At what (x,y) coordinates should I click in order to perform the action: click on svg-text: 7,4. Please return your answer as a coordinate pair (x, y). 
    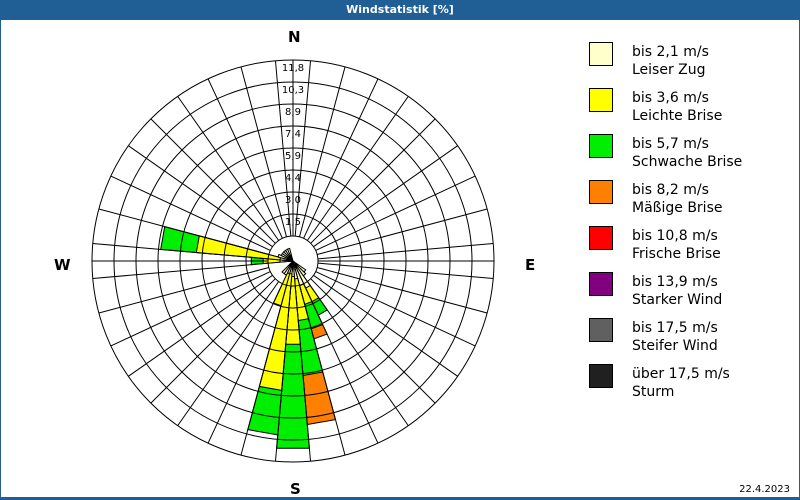
    Looking at the image, I should click on (293, 134).